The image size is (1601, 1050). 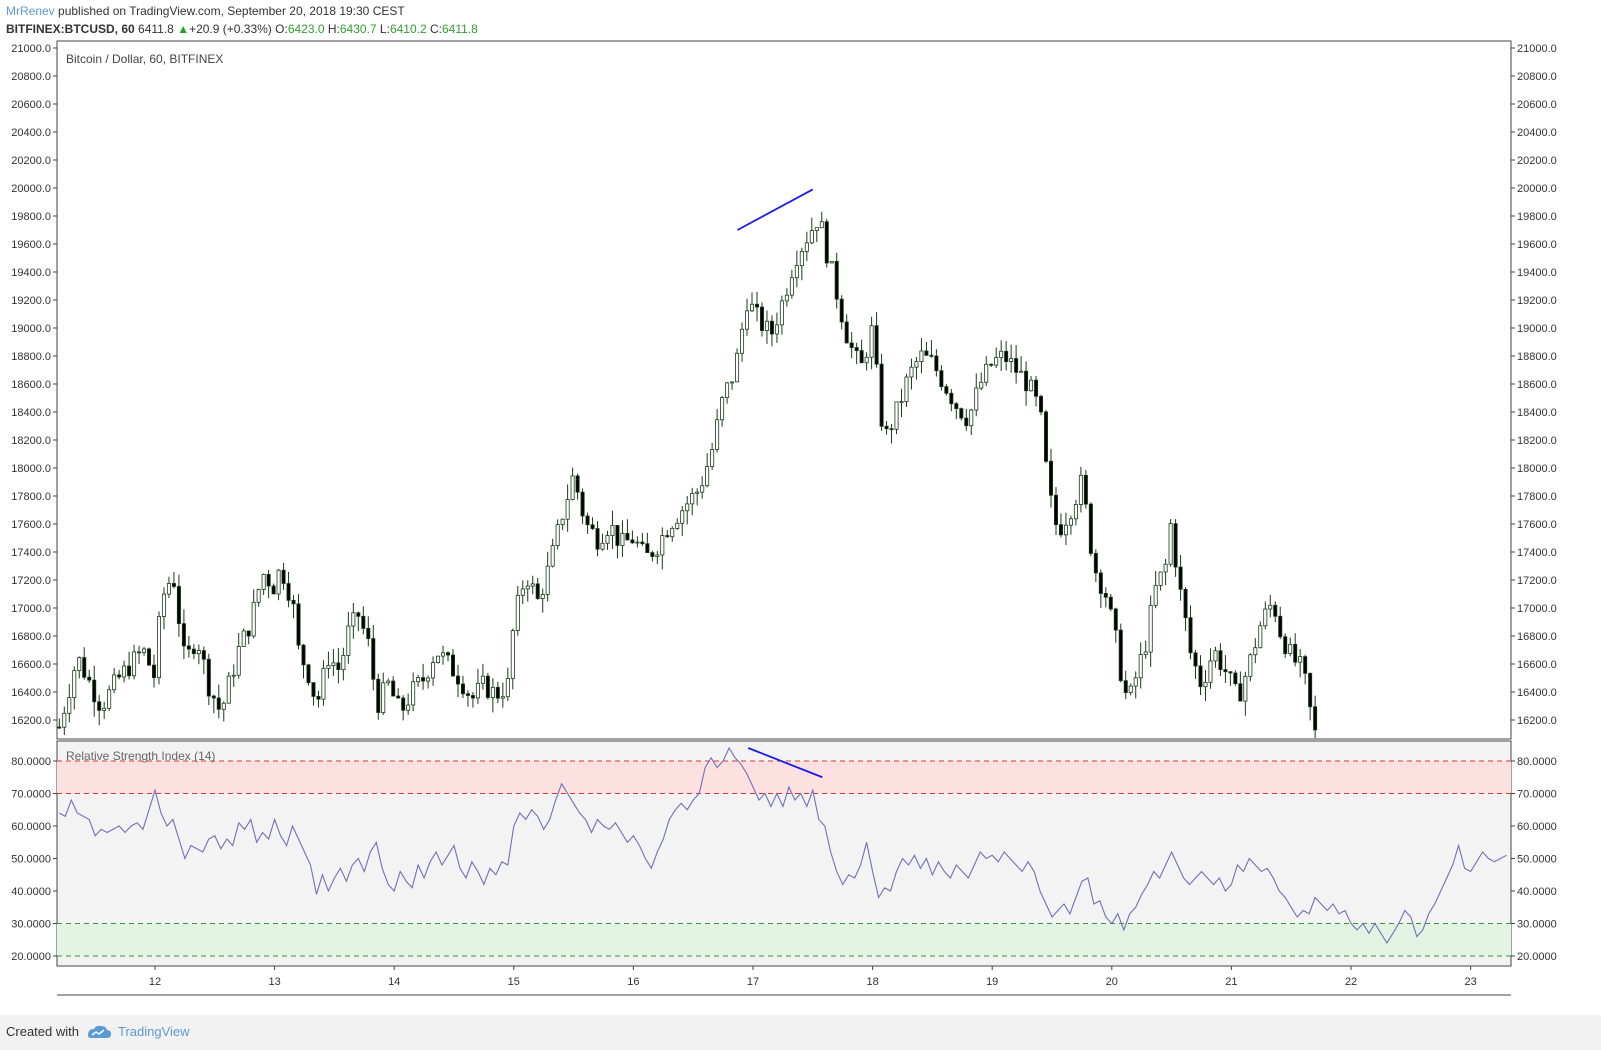 I want to click on tradingview-link: TradingView, so click(x=154, y=1031).